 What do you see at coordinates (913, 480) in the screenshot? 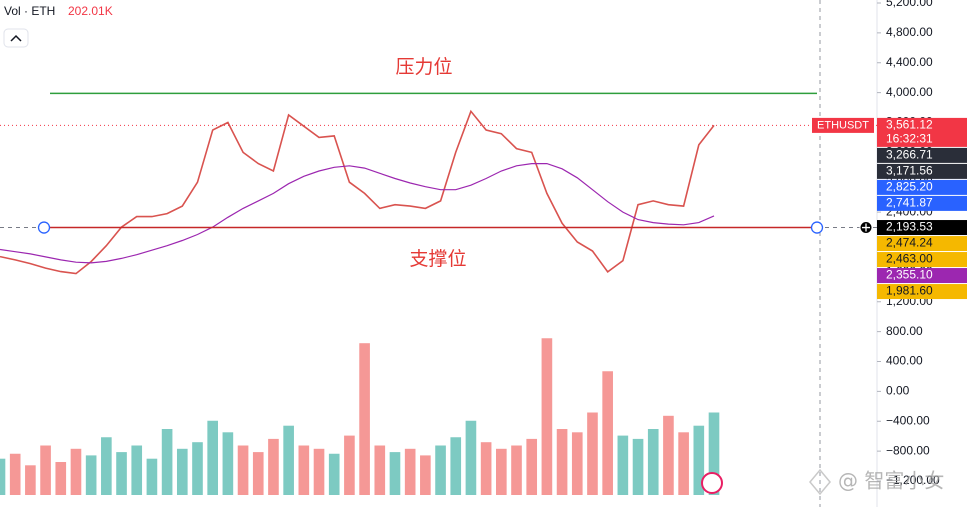
I see `y-tick-label: −1,200.00` at bounding box center [913, 480].